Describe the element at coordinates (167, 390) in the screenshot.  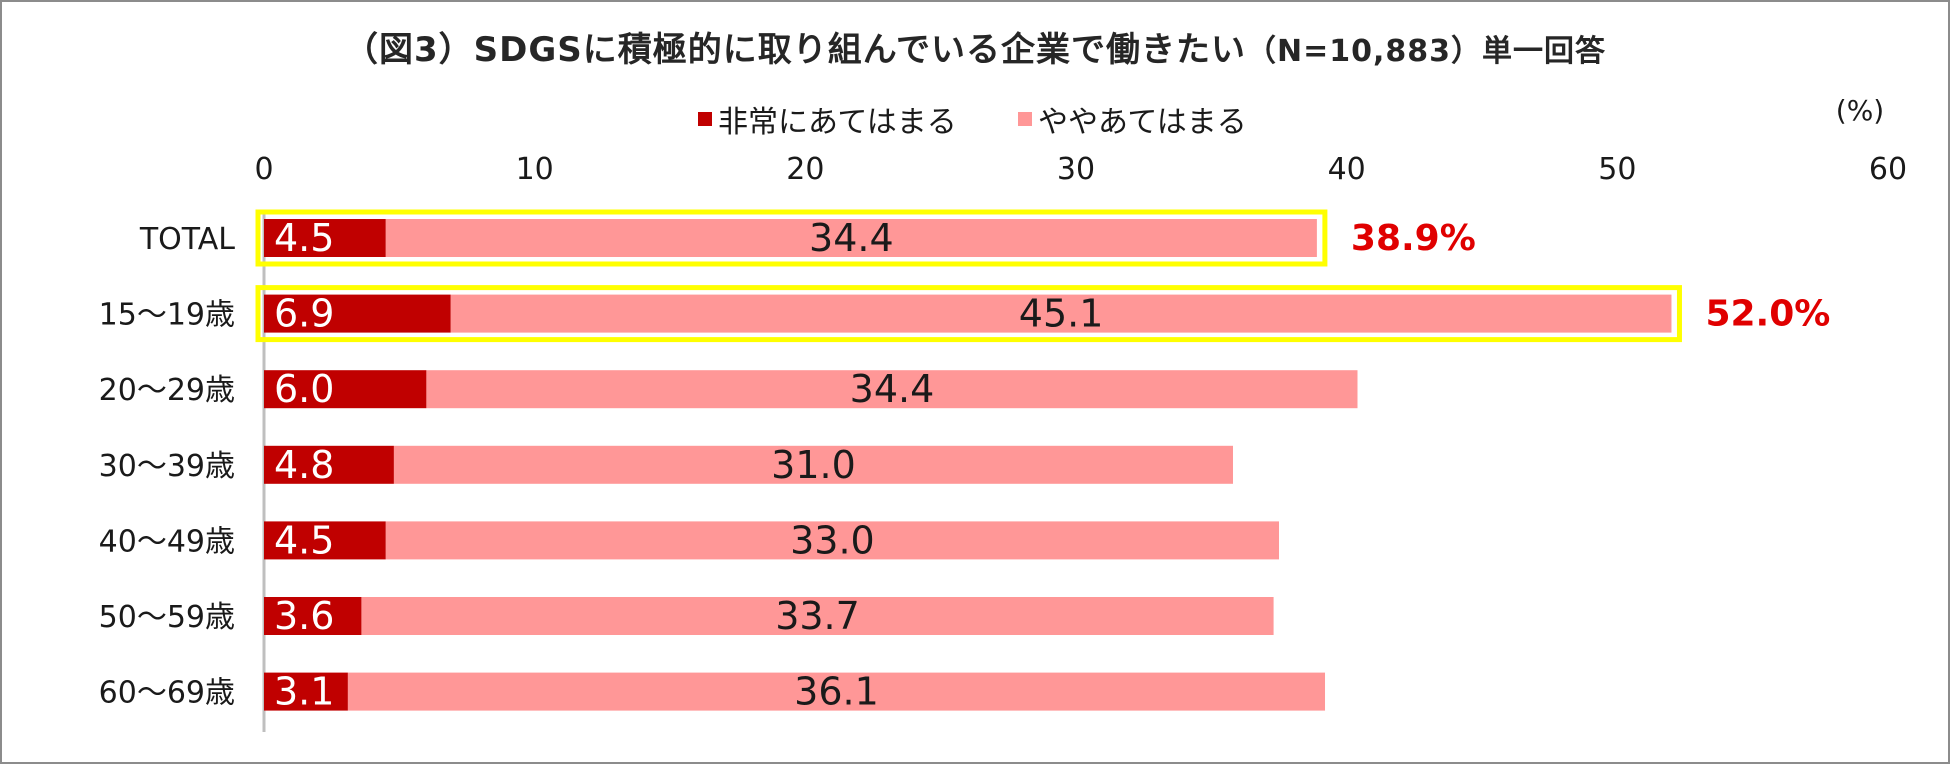
I see `category-label: 20～29歳` at that location.